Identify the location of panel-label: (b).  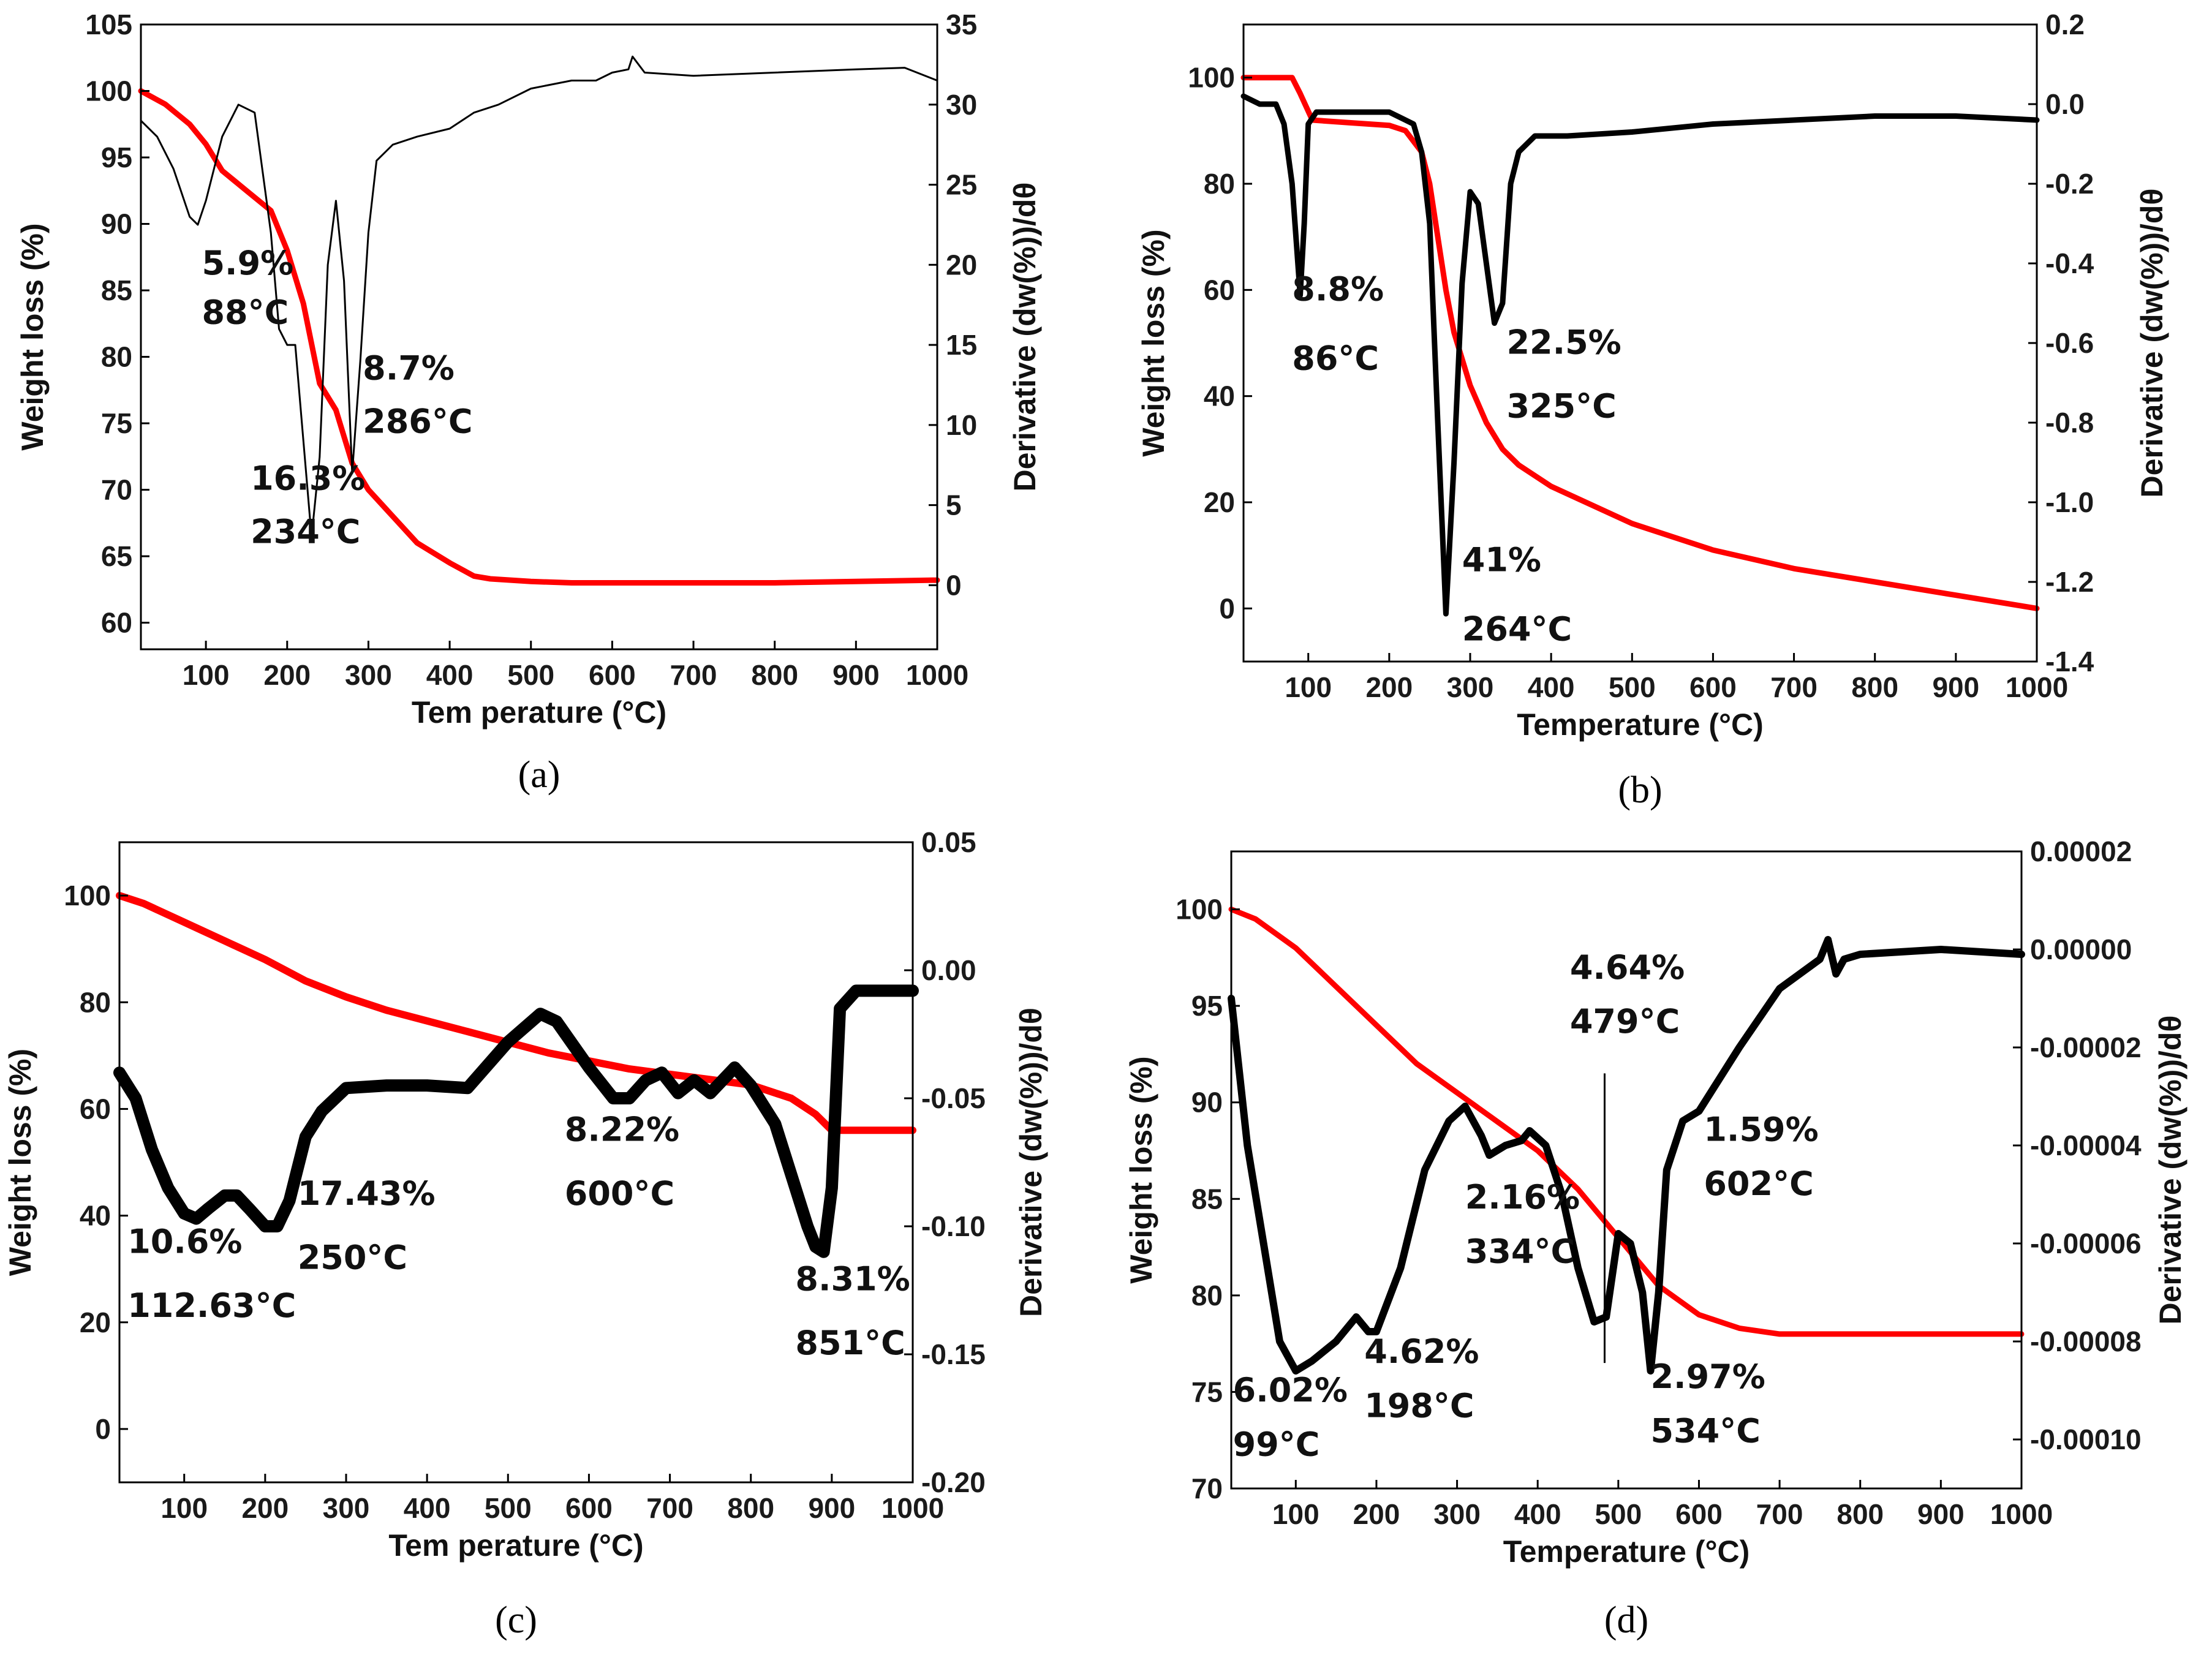
(1640, 790).